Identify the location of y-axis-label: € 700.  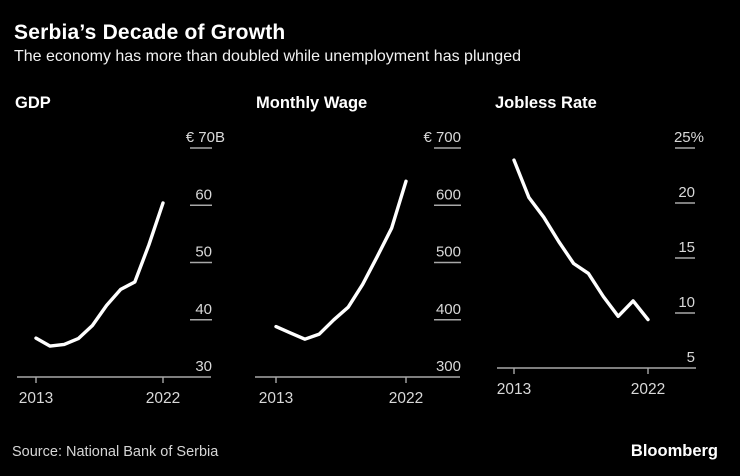
(442, 137).